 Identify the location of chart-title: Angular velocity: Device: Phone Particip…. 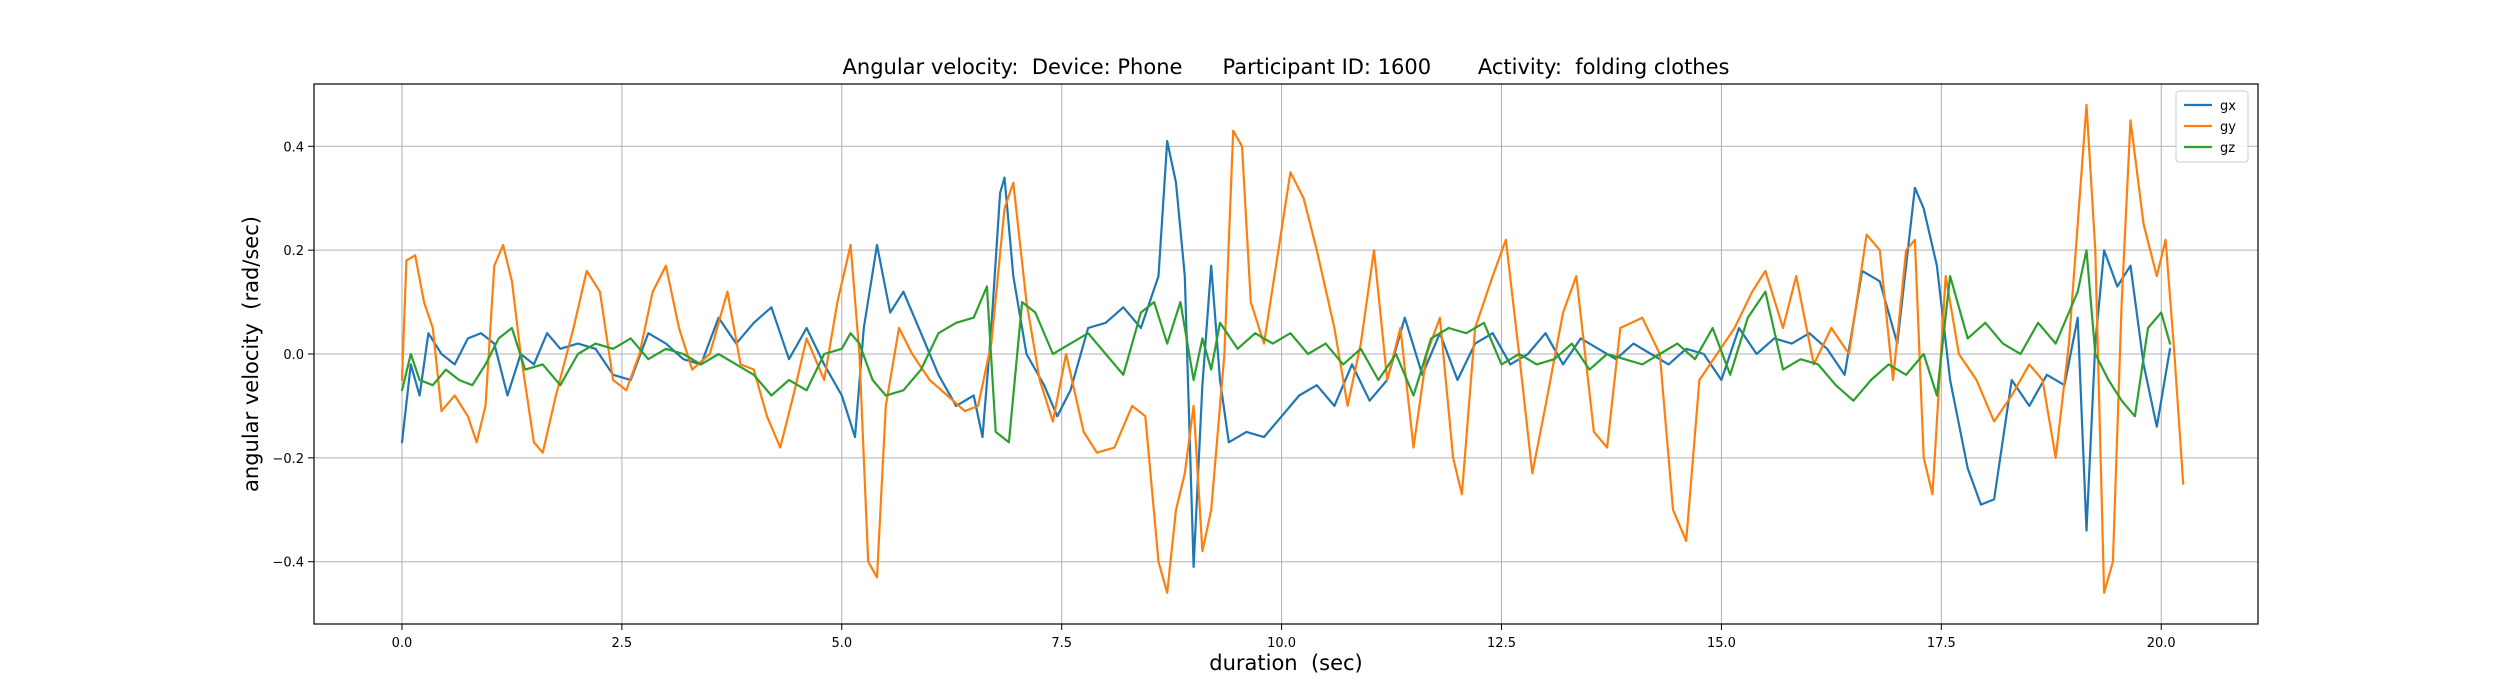
(1286, 67).